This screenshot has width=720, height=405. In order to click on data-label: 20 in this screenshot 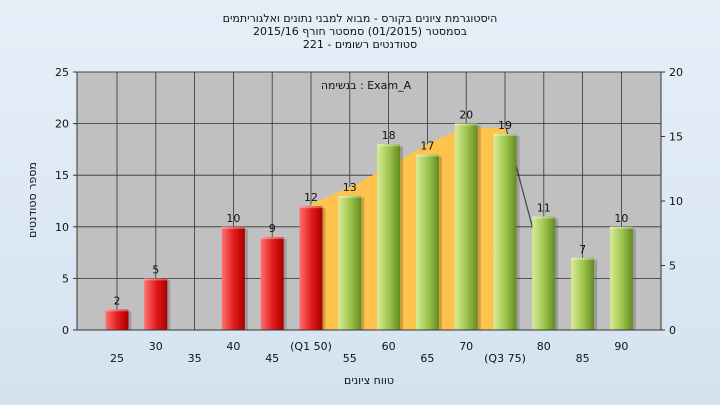, I will do `click(466, 115)`.